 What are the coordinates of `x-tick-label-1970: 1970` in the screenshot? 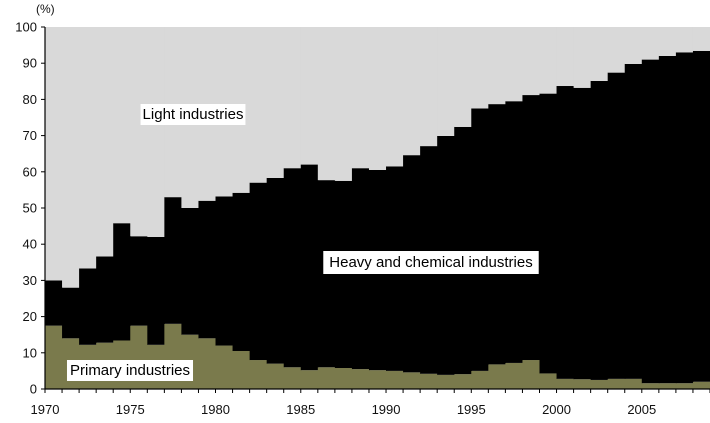 It's located at (45, 409).